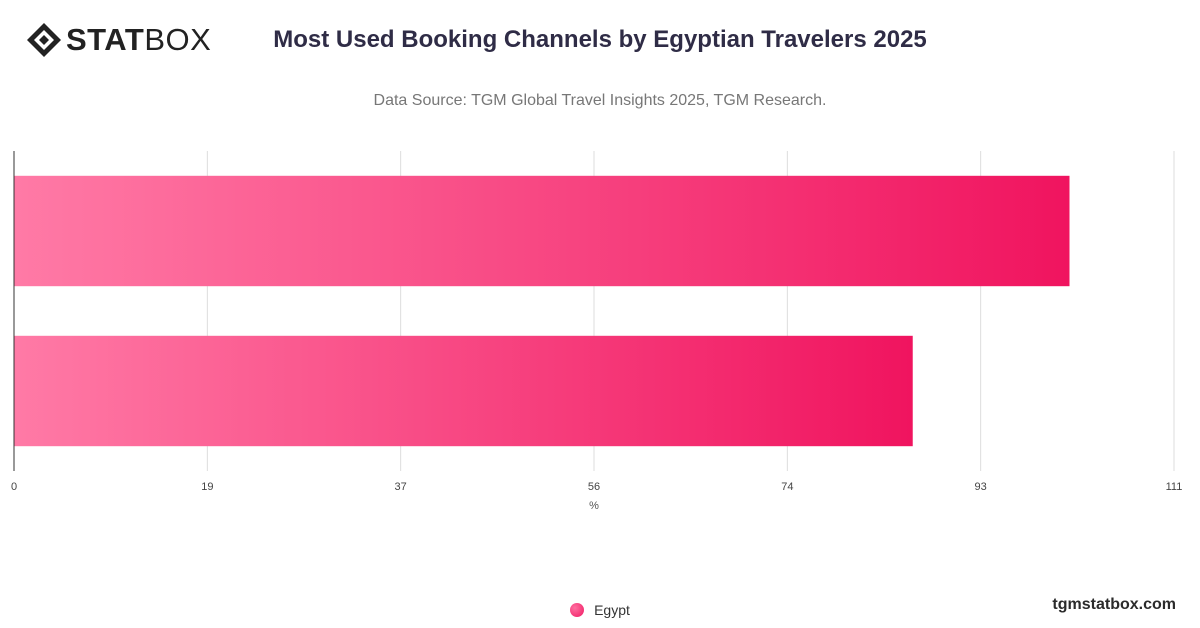 This screenshot has height=628, width=1200. I want to click on x-tick-label: 19, so click(207, 487).